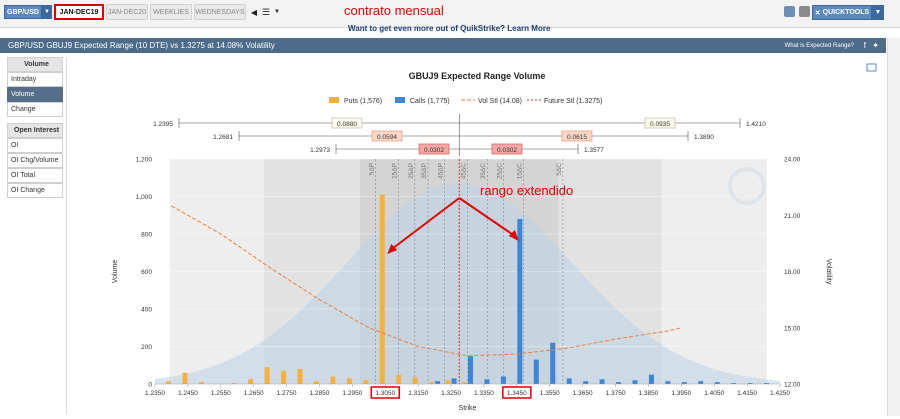  I want to click on page-scrollbar, so click(893, 227).